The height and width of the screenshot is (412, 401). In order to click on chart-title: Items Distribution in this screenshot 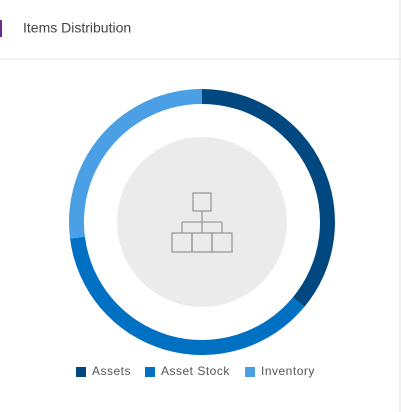, I will do `click(77, 28)`.